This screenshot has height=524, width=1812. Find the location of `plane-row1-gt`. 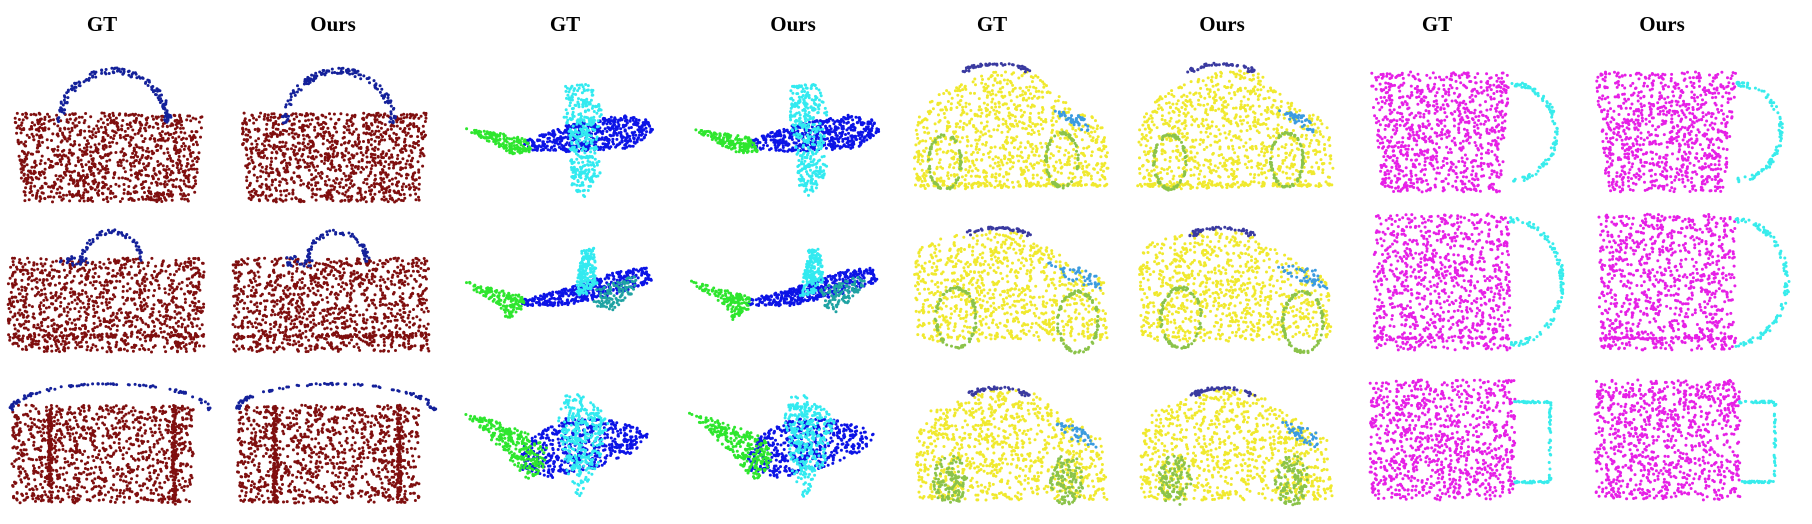

plane-row1-gt is located at coordinates (559, 140).